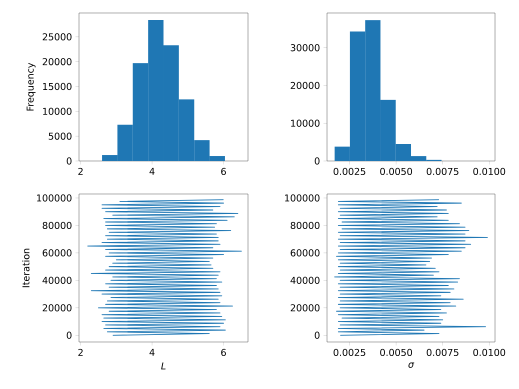  Describe the element at coordinates (26, 268) in the screenshot. I see `y-axis-title: Iteration` at that location.